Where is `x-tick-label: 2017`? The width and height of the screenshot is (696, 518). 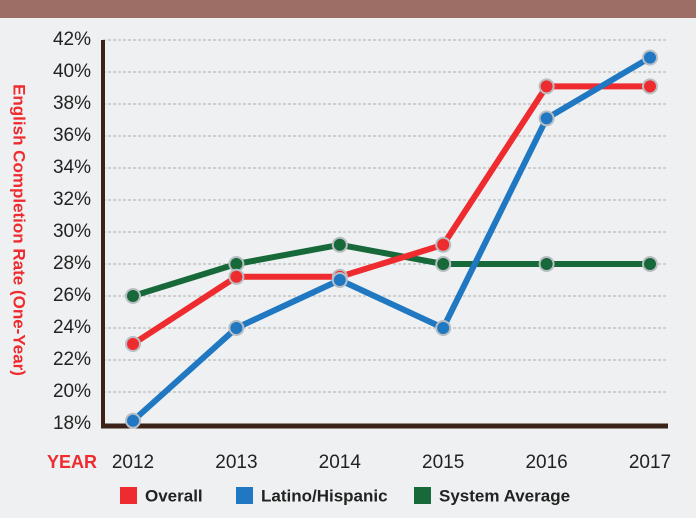
x-tick-label: 2017 is located at coordinates (650, 462).